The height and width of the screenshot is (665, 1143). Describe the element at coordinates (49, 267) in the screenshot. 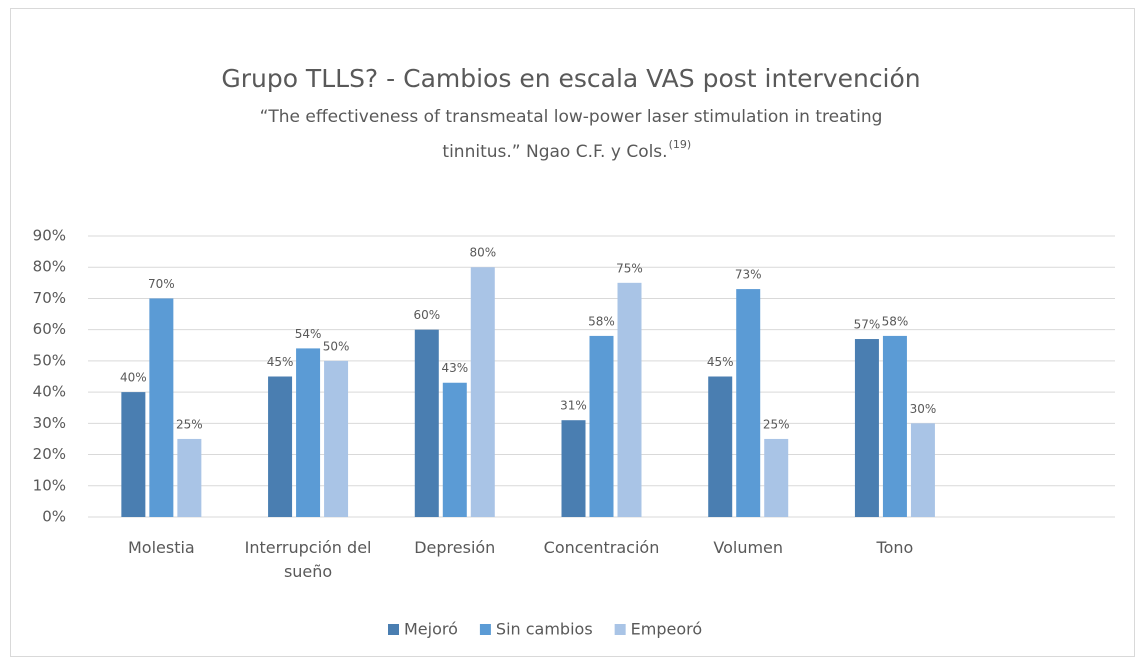

I see `y-tick-label: 80%` at that location.